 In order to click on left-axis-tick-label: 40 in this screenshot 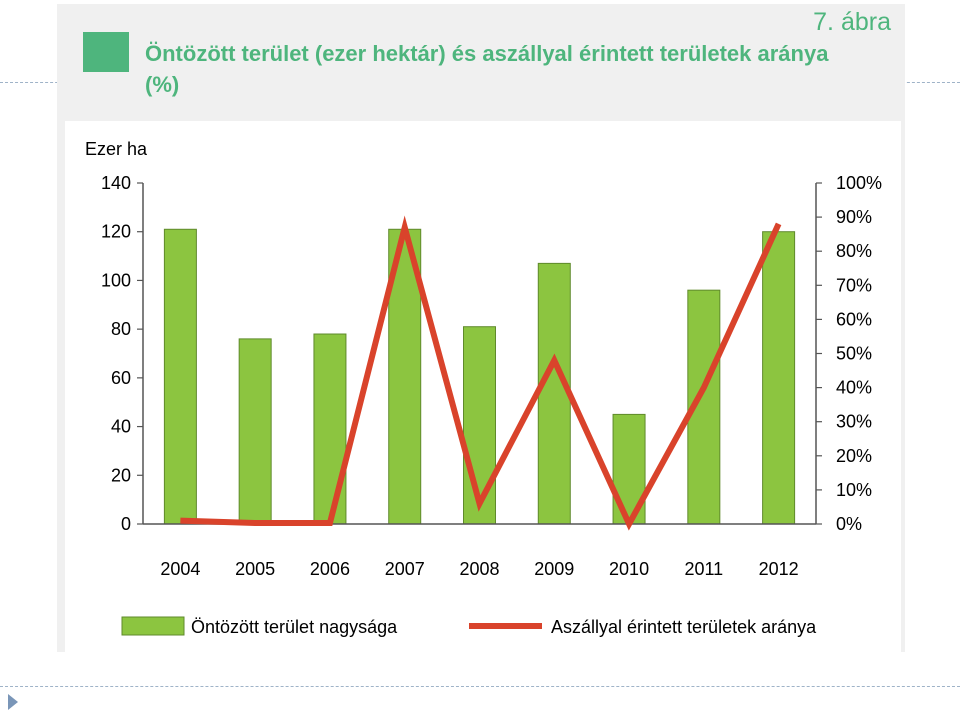, I will do `click(121, 427)`.